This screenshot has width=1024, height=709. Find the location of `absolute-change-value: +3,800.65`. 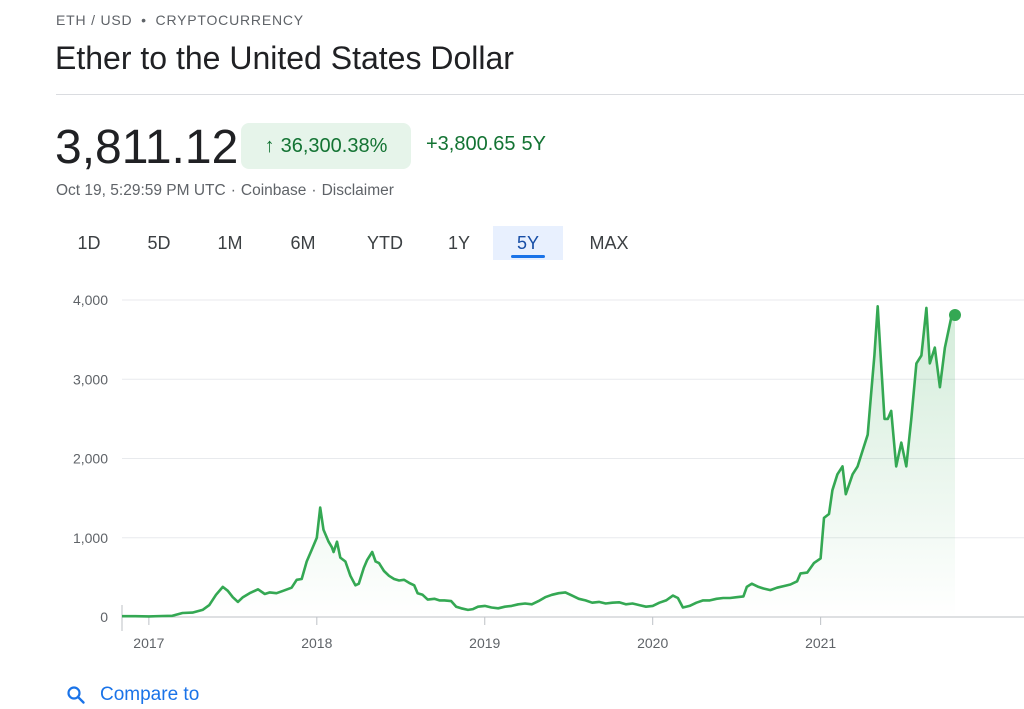

absolute-change-value: +3,800.65 is located at coordinates (471, 144).